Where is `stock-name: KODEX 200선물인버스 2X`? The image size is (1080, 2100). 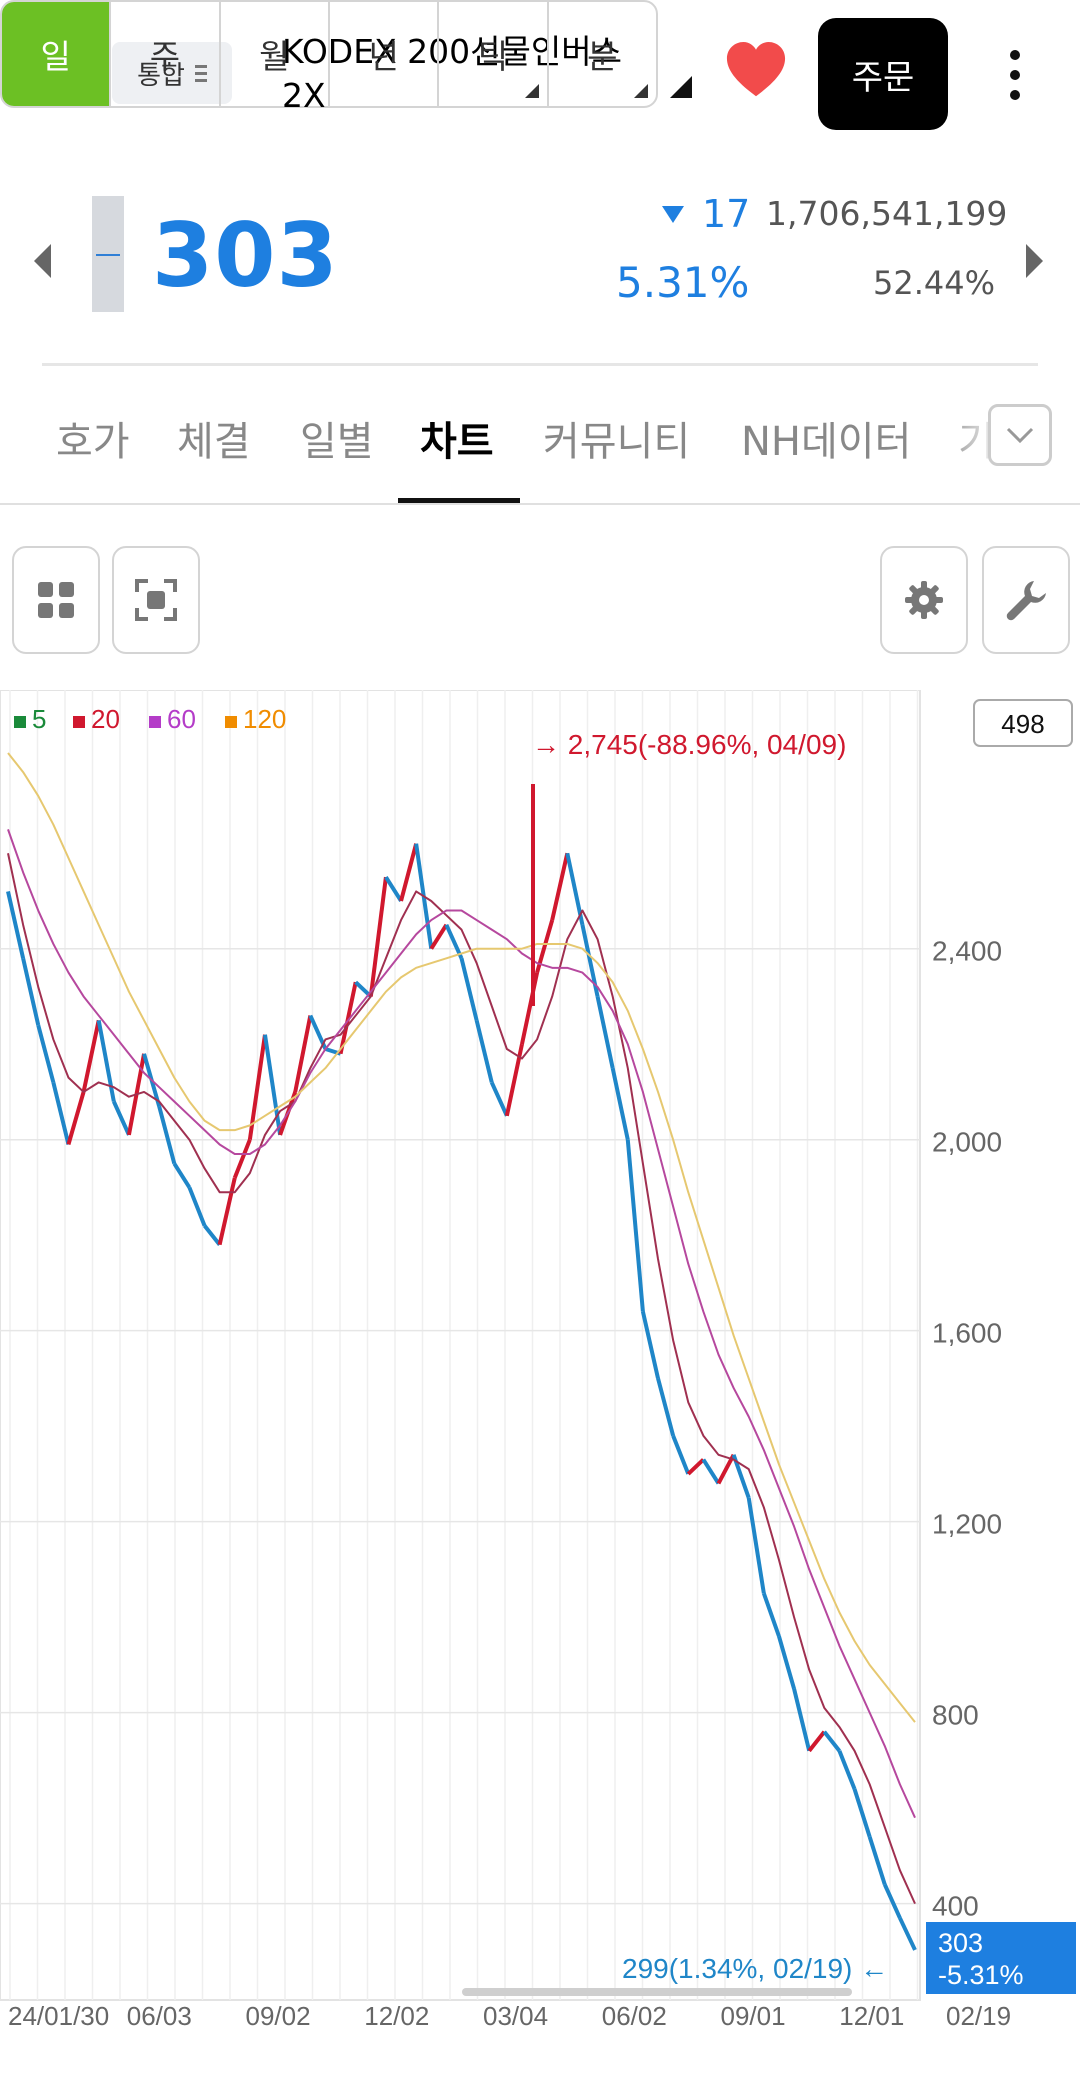
stock-name: KODEX 200선물인버스 2X is located at coordinates (452, 73).